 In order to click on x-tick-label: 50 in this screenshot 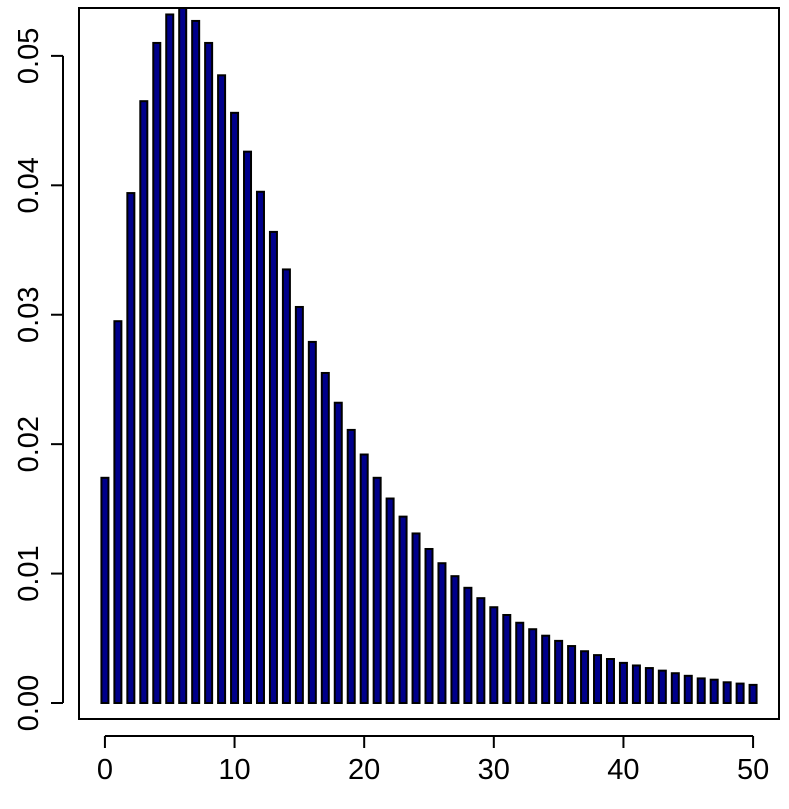, I will do `click(753, 770)`.